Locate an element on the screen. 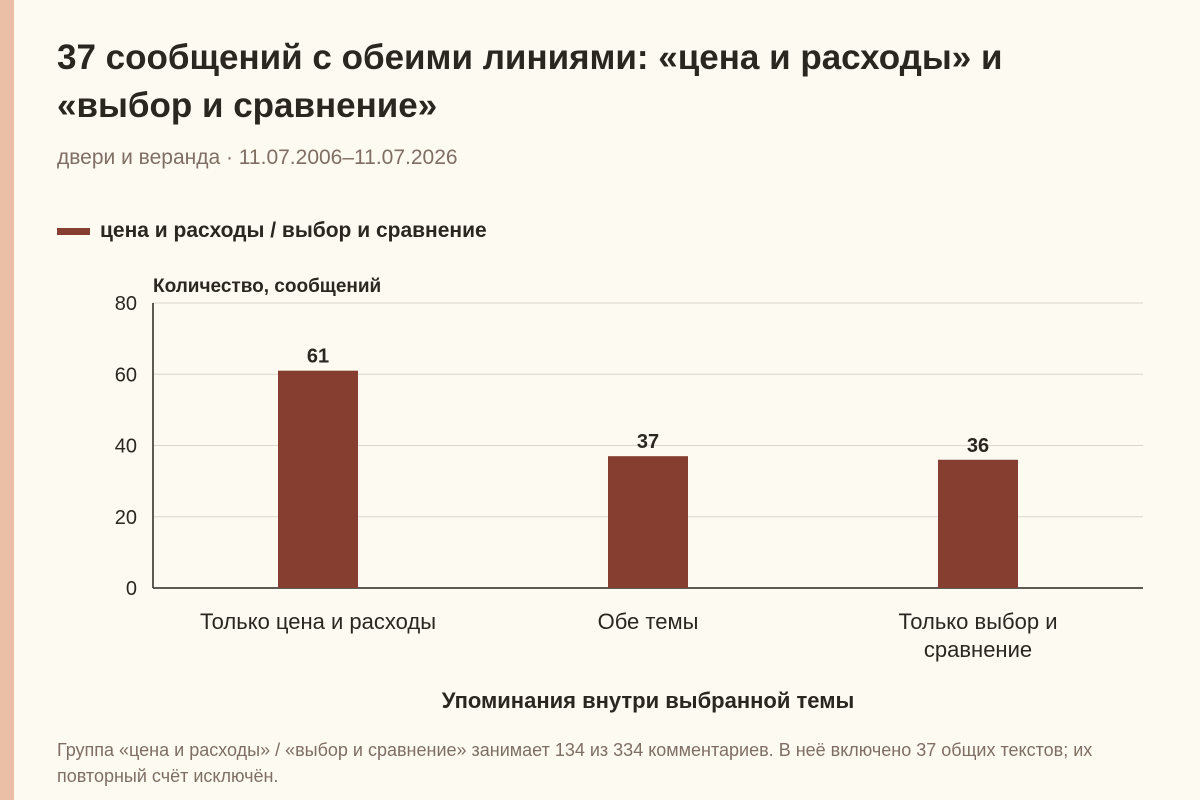 This screenshot has height=800, width=1200. y-tick-label: 0 is located at coordinates (131, 589).